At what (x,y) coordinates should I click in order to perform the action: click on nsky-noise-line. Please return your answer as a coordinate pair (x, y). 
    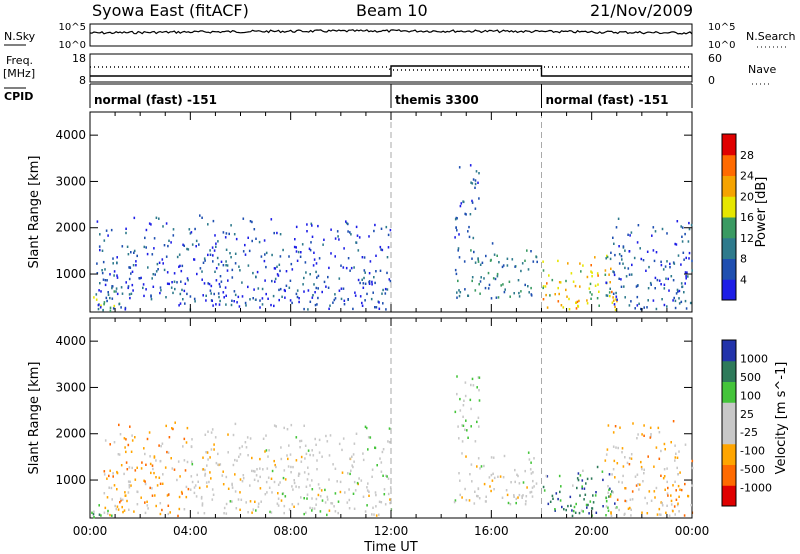
    Looking at the image, I should click on (391, 32).